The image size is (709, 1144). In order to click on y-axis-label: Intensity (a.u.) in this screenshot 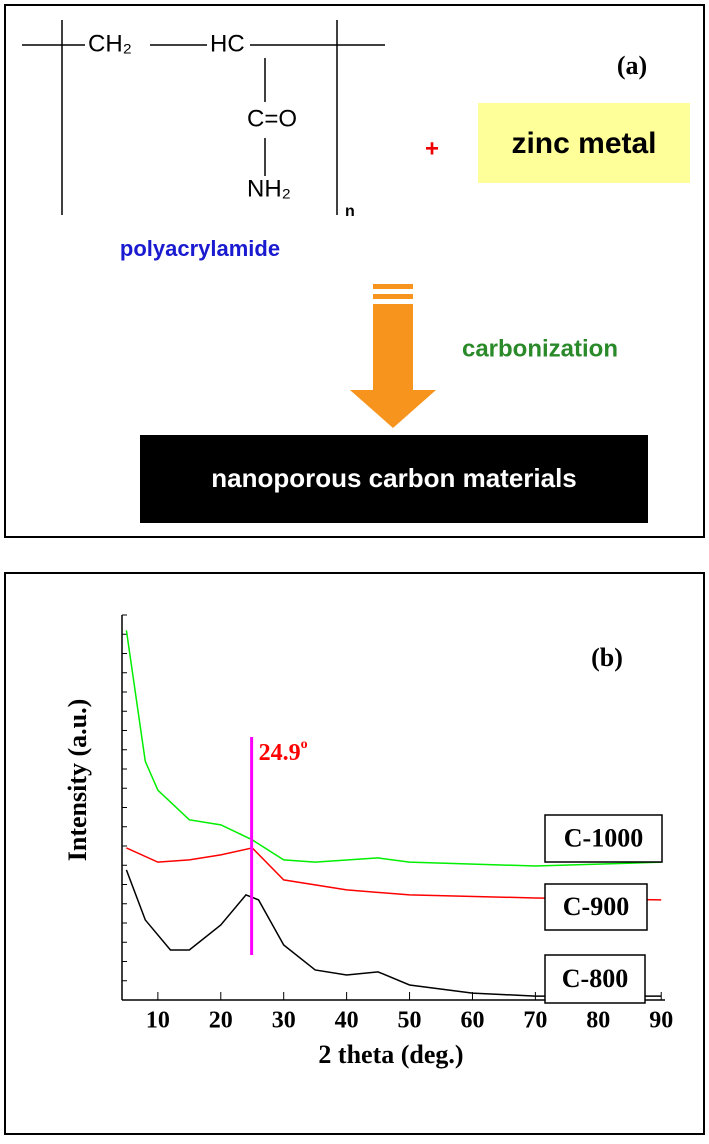, I will do `click(77, 780)`.